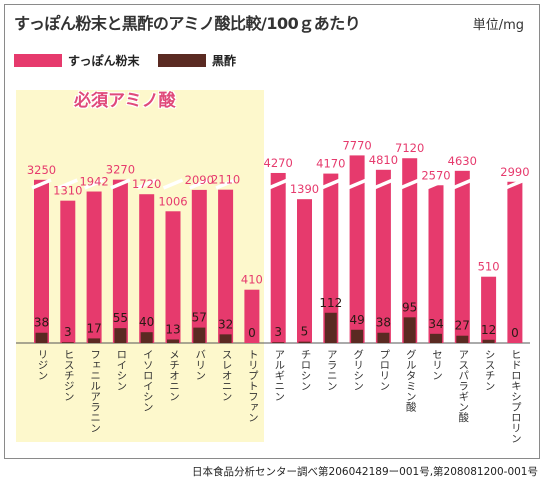 The height and width of the screenshot is (483, 546). I want to click on label-kurozu-16: 27, so click(462, 326).